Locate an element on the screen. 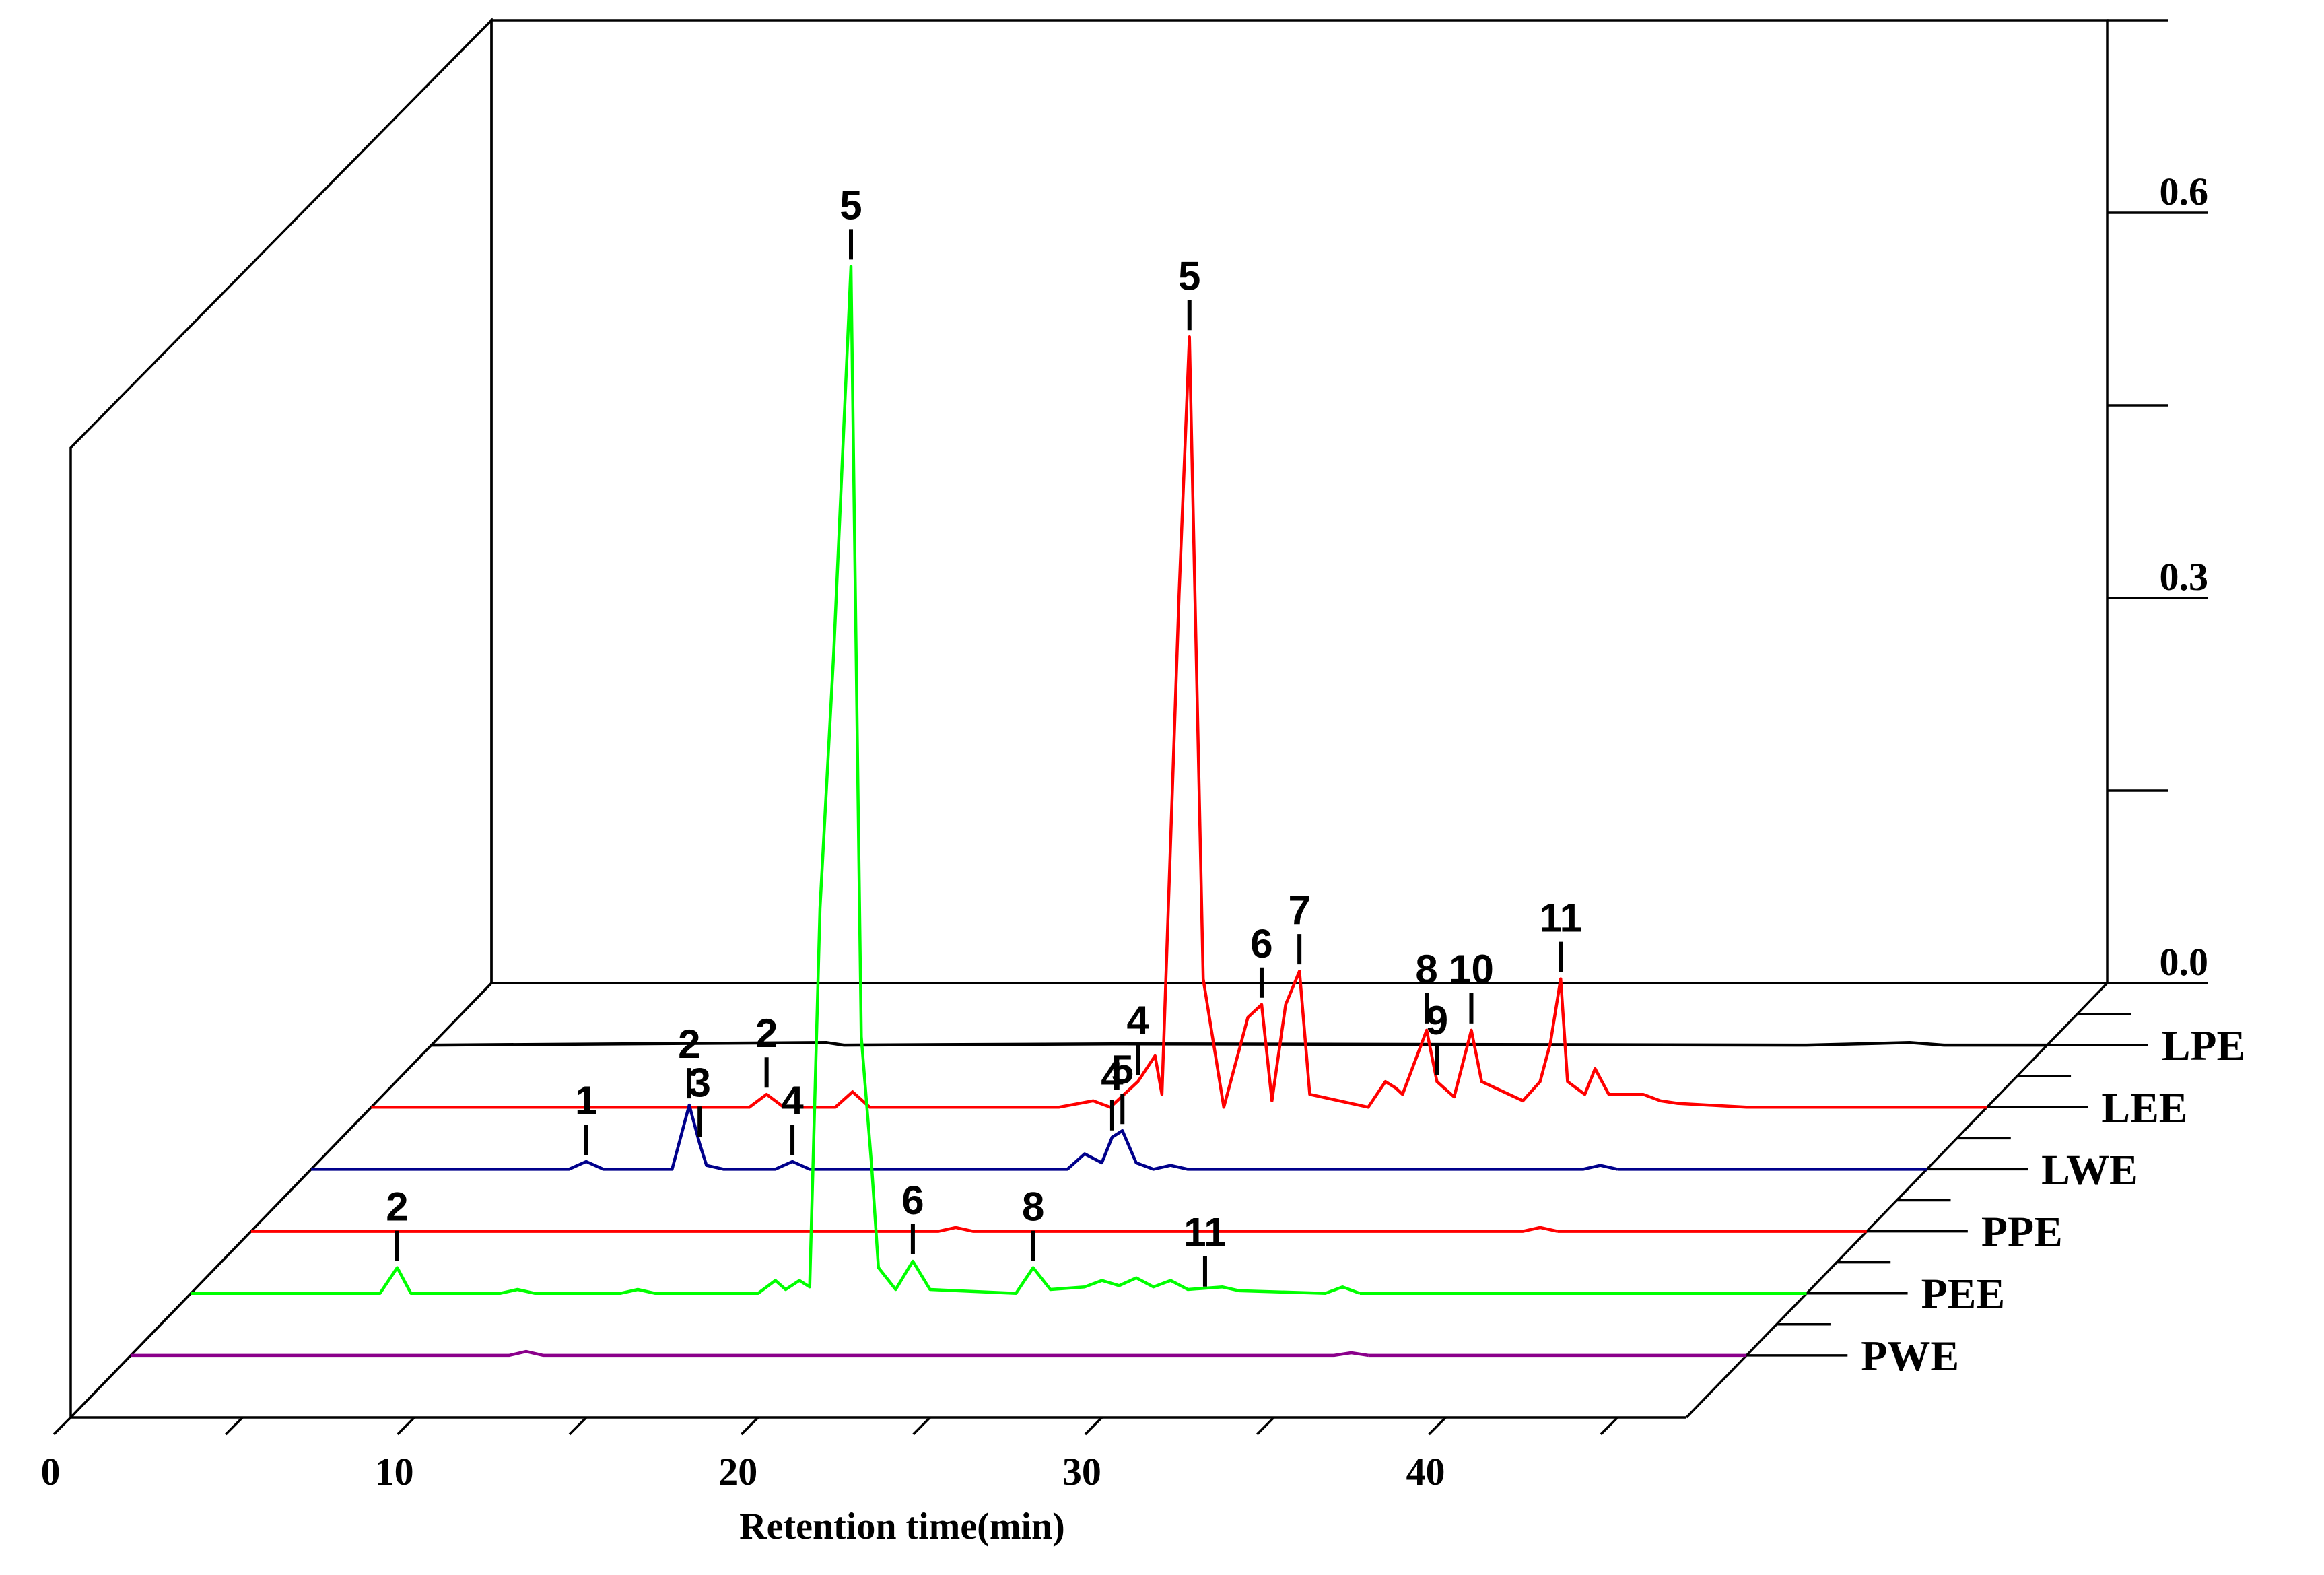  x-tick-label: 40 is located at coordinates (1425, 1472).